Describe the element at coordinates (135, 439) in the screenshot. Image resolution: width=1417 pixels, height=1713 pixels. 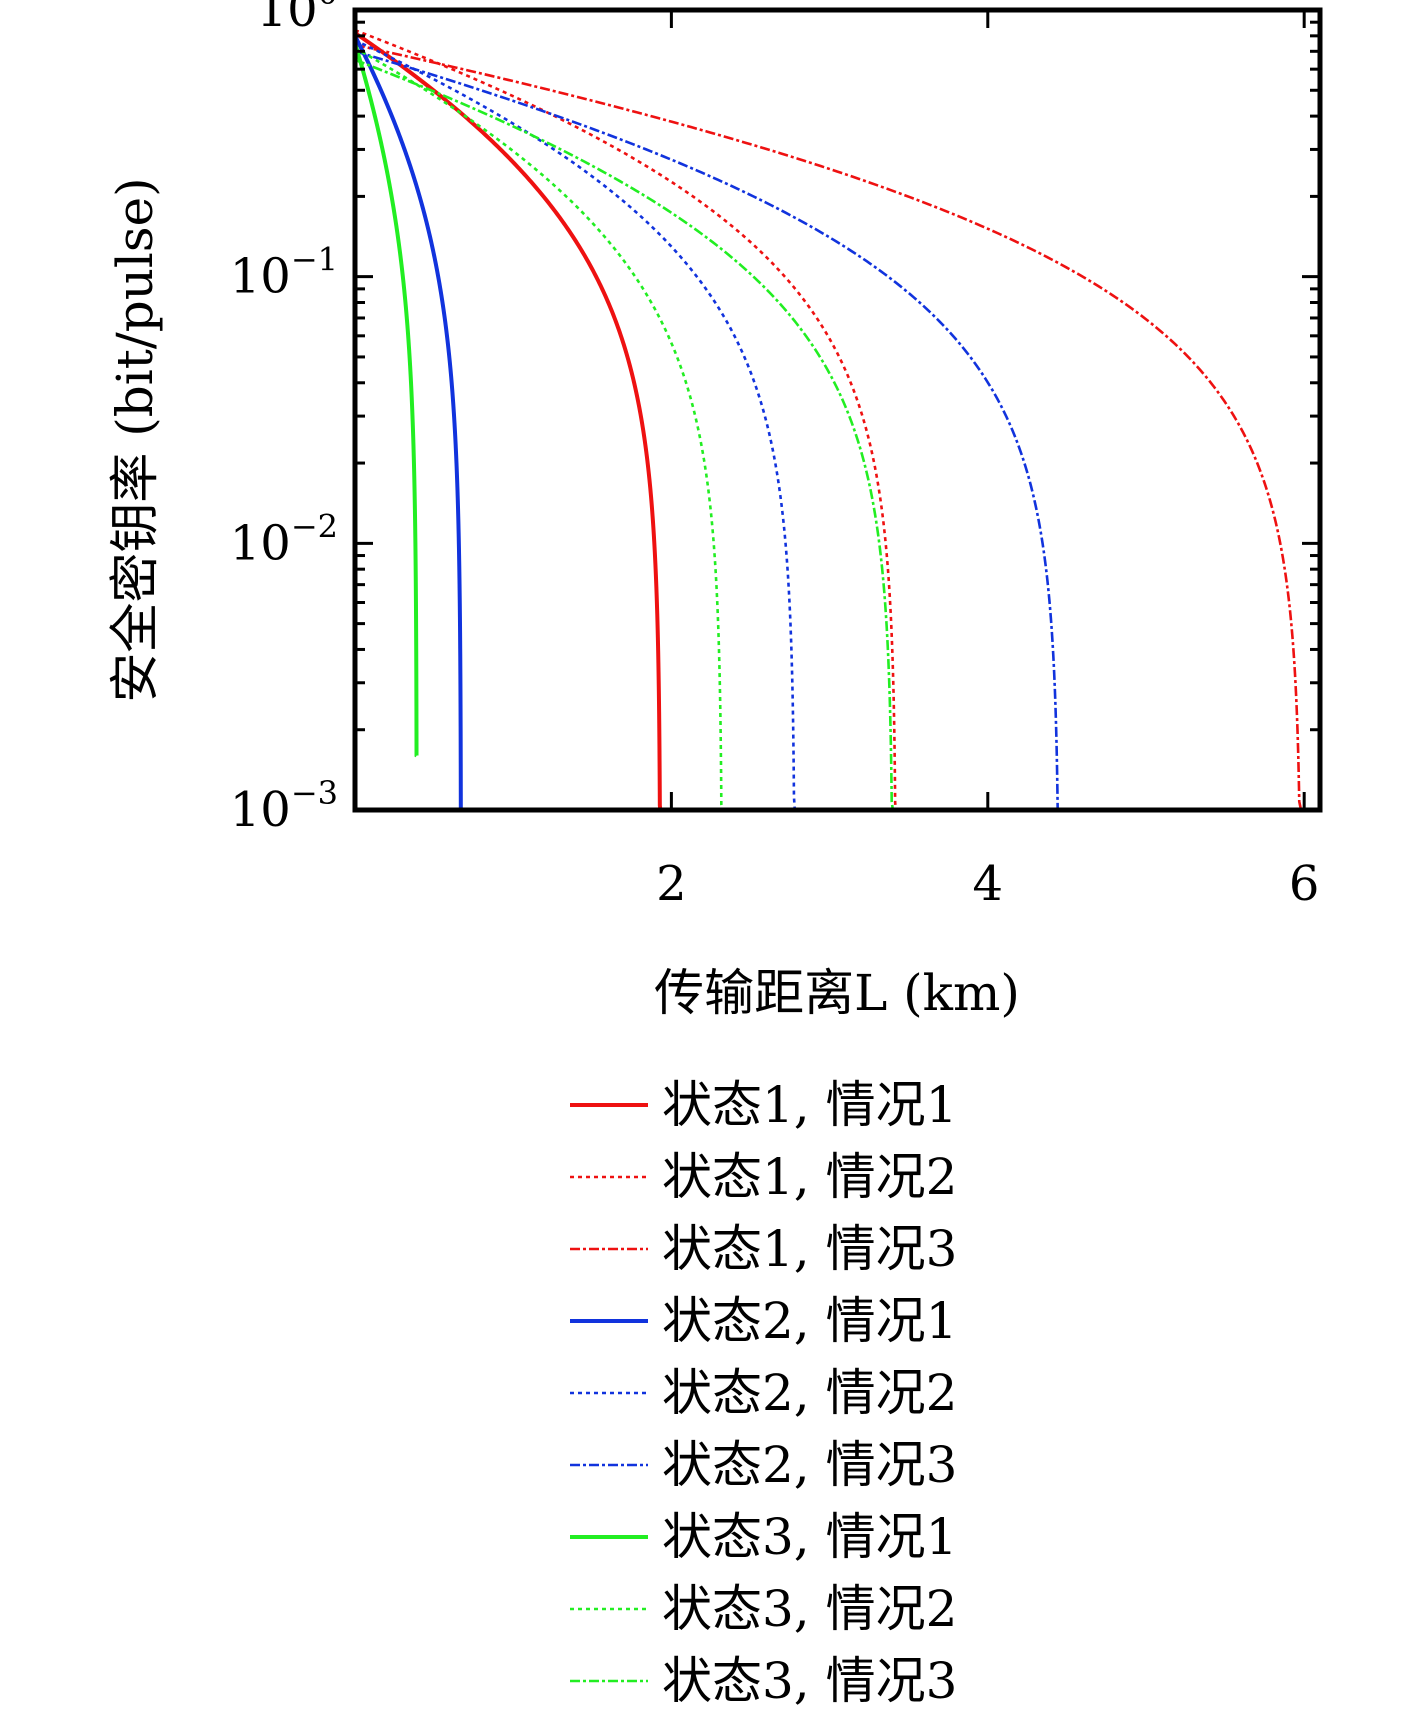
I see `y-axis-title: 安全密钥率 (bit/pulse)` at that location.